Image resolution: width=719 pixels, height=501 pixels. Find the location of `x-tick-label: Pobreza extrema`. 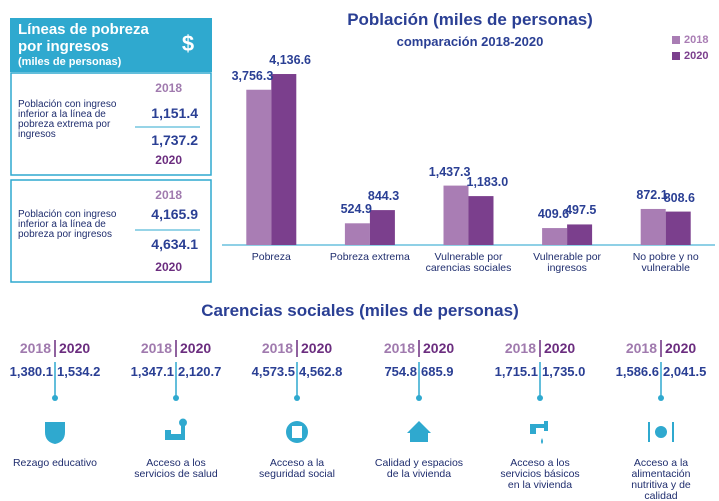

x-tick-label: Pobreza extrema is located at coordinates (369, 257).